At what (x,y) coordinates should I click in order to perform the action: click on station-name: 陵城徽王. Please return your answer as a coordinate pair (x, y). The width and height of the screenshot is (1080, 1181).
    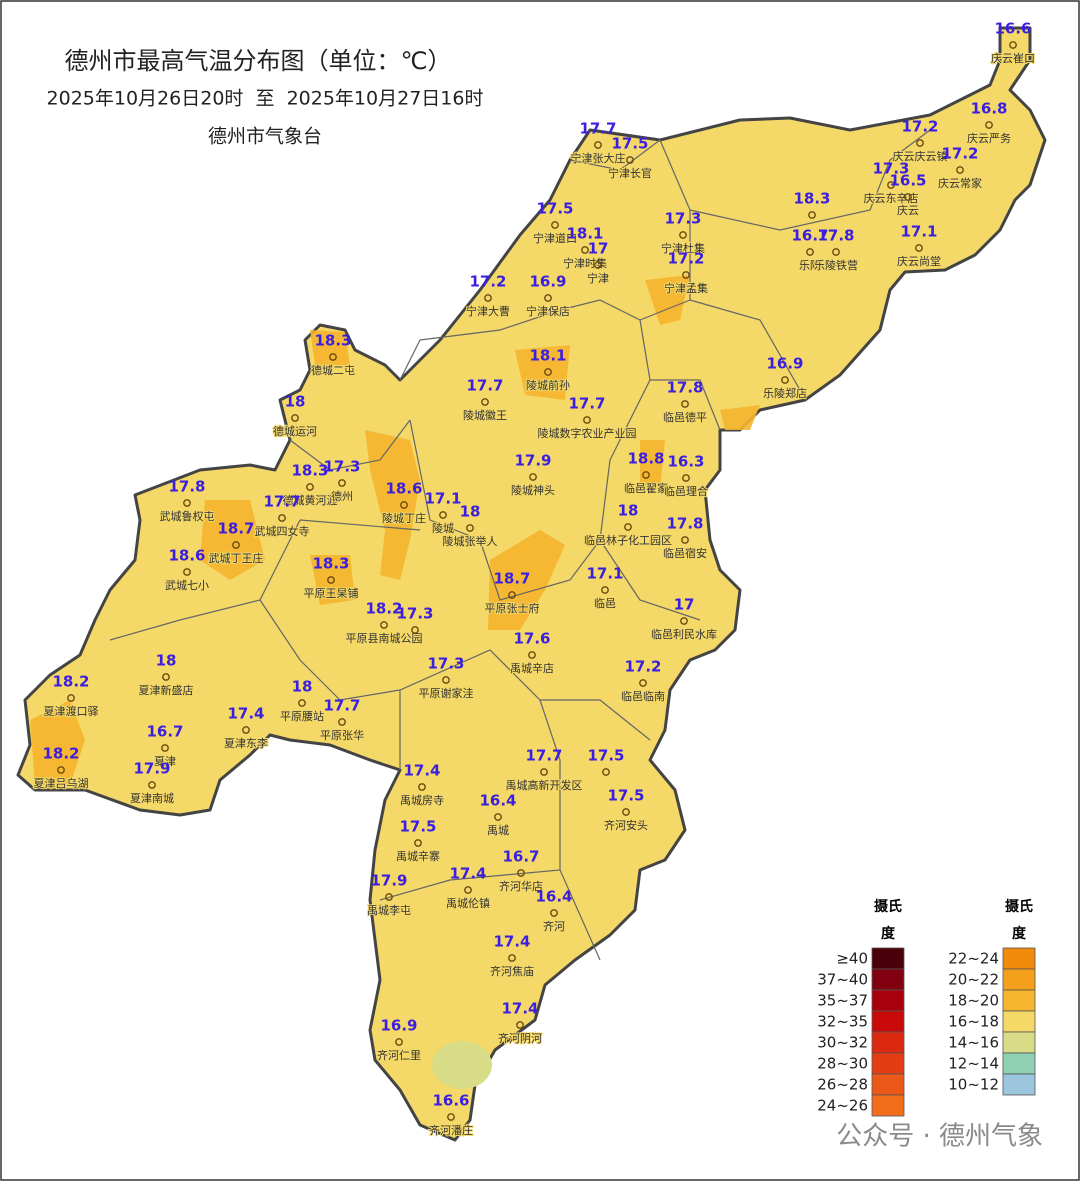
    Looking at the image, I should click on (485, 415).